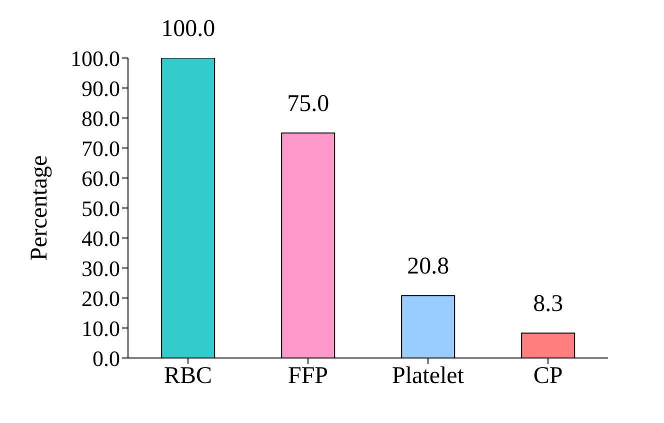 Image resolution: width=664 pixels, height=423 pixels. I want to click on y-tick-label: 80.0, so click(101, 118).